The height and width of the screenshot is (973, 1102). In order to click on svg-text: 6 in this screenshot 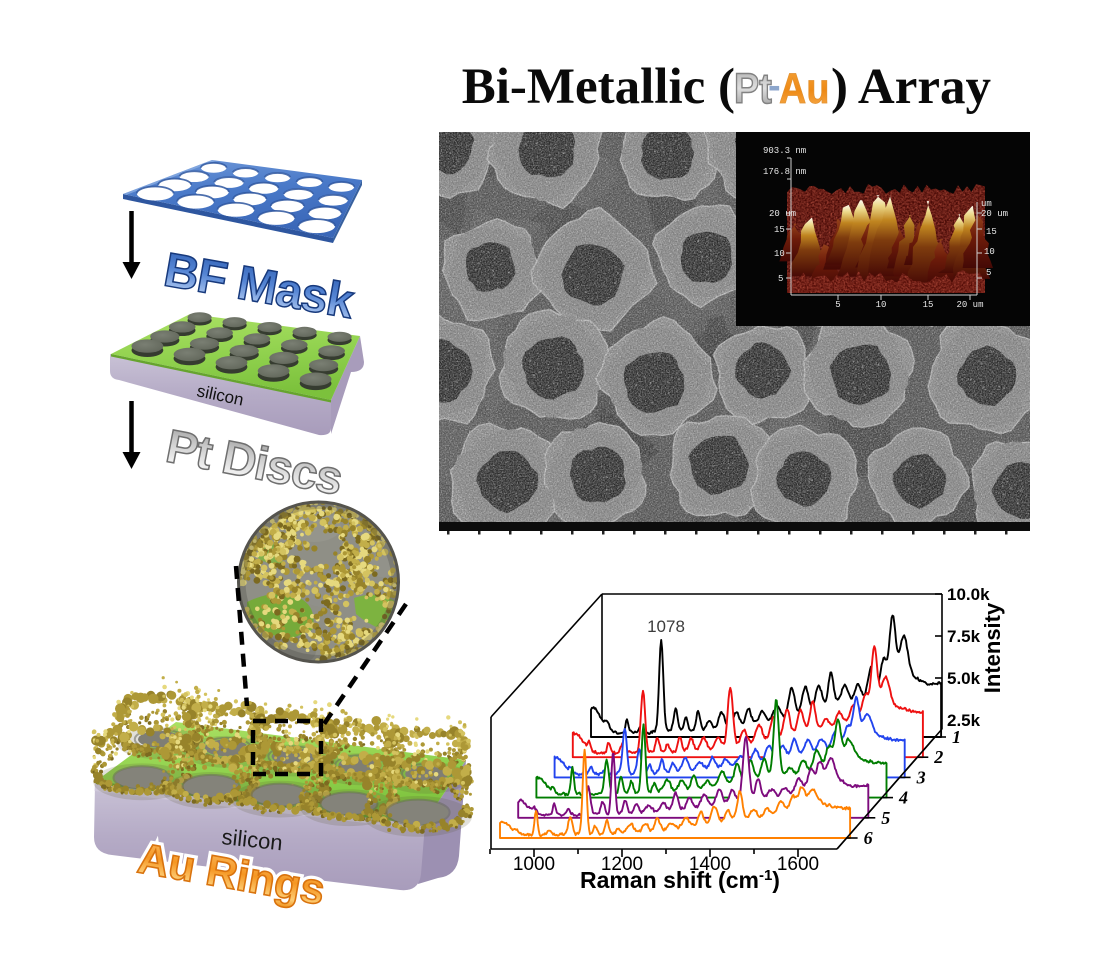, I will do `click(868, 838)`.